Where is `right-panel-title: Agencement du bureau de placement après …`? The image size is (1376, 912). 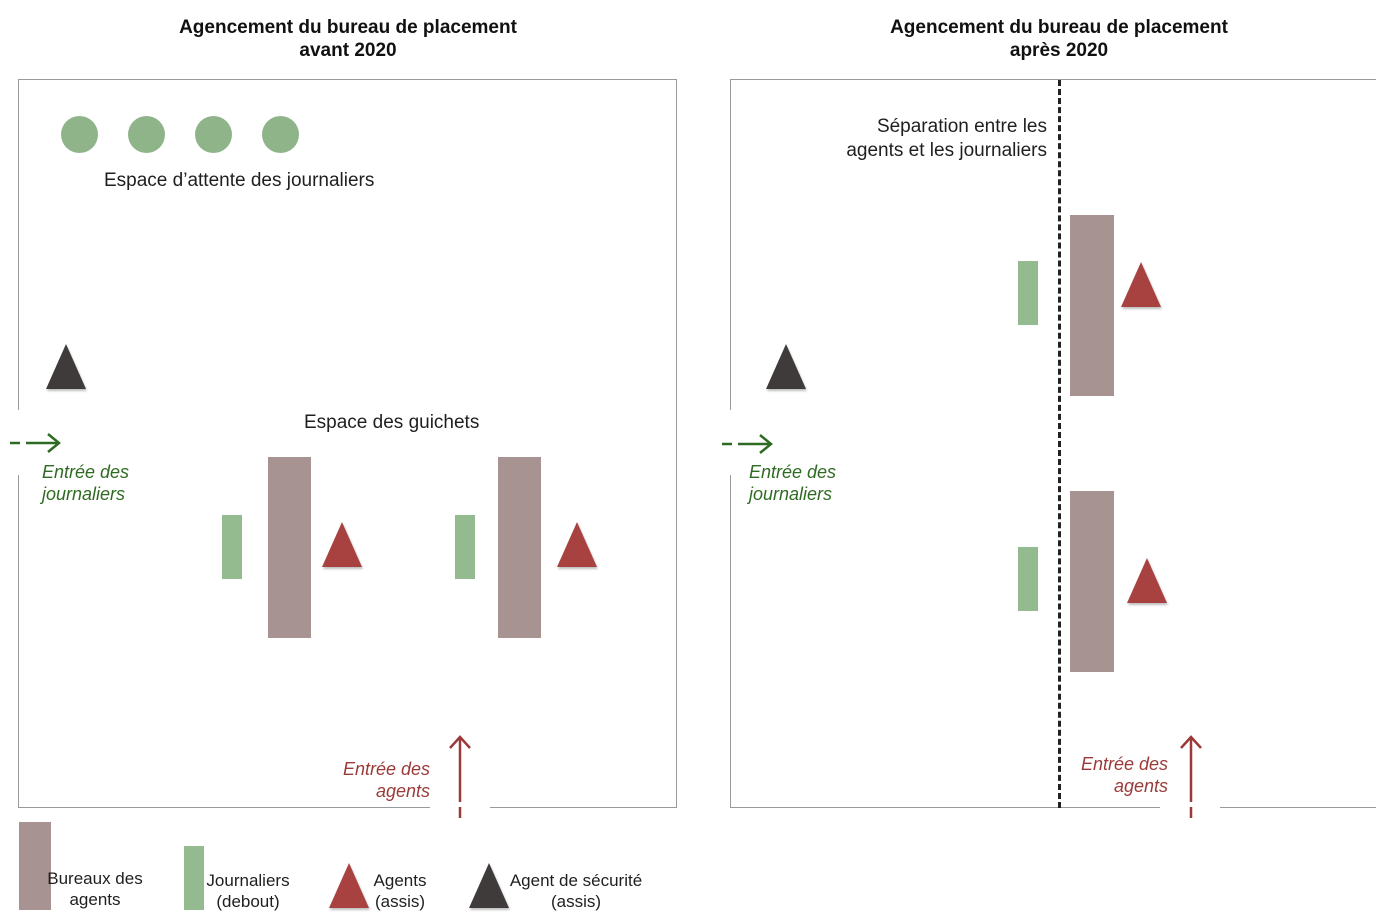
right-panel-title: Agencement du bureau de placement après … is located at coordinates (1059, 39).